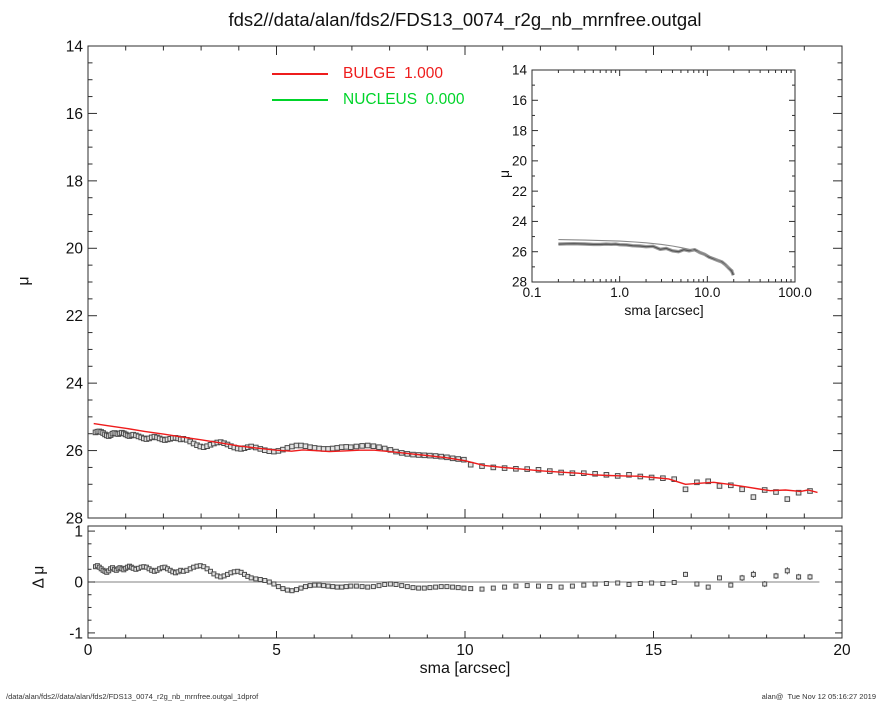  What do you see at coordinates (664, 310) in the screenshot?
I see `sma-axis-label-inset: sma [arcsec]` at bounding box center [664, 310].